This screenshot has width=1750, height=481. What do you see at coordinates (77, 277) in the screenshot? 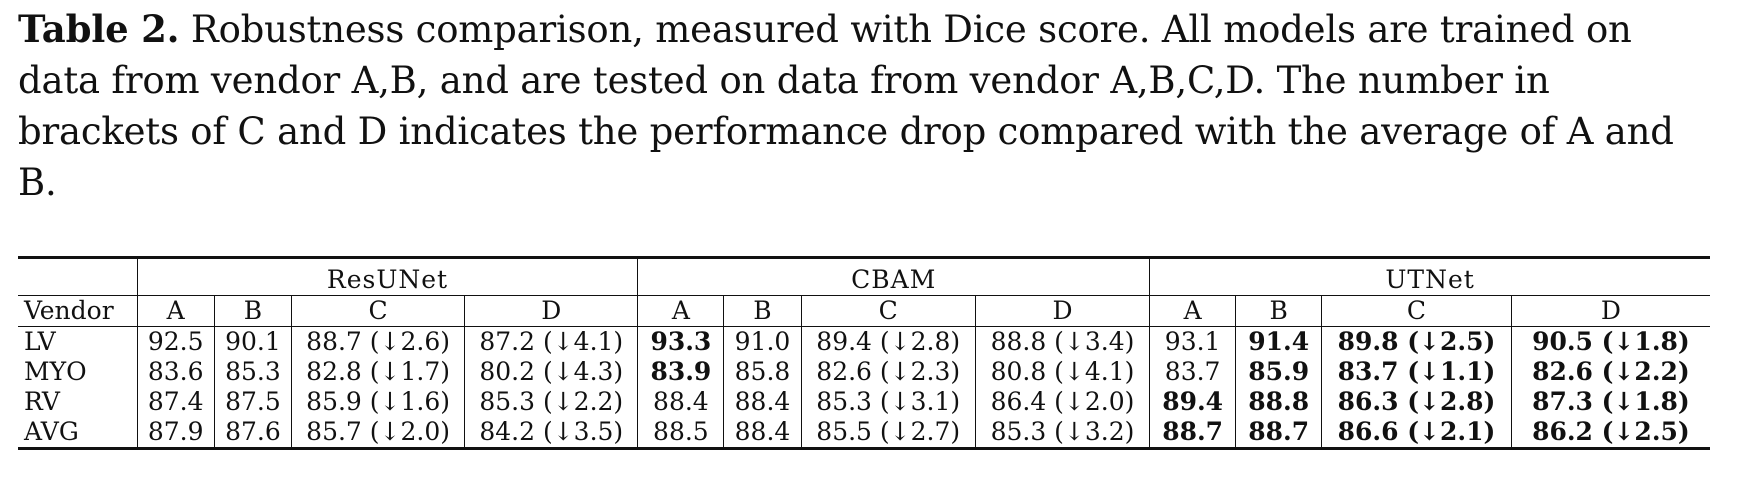
I see `corner-cell` at bounding box center [77, 277].